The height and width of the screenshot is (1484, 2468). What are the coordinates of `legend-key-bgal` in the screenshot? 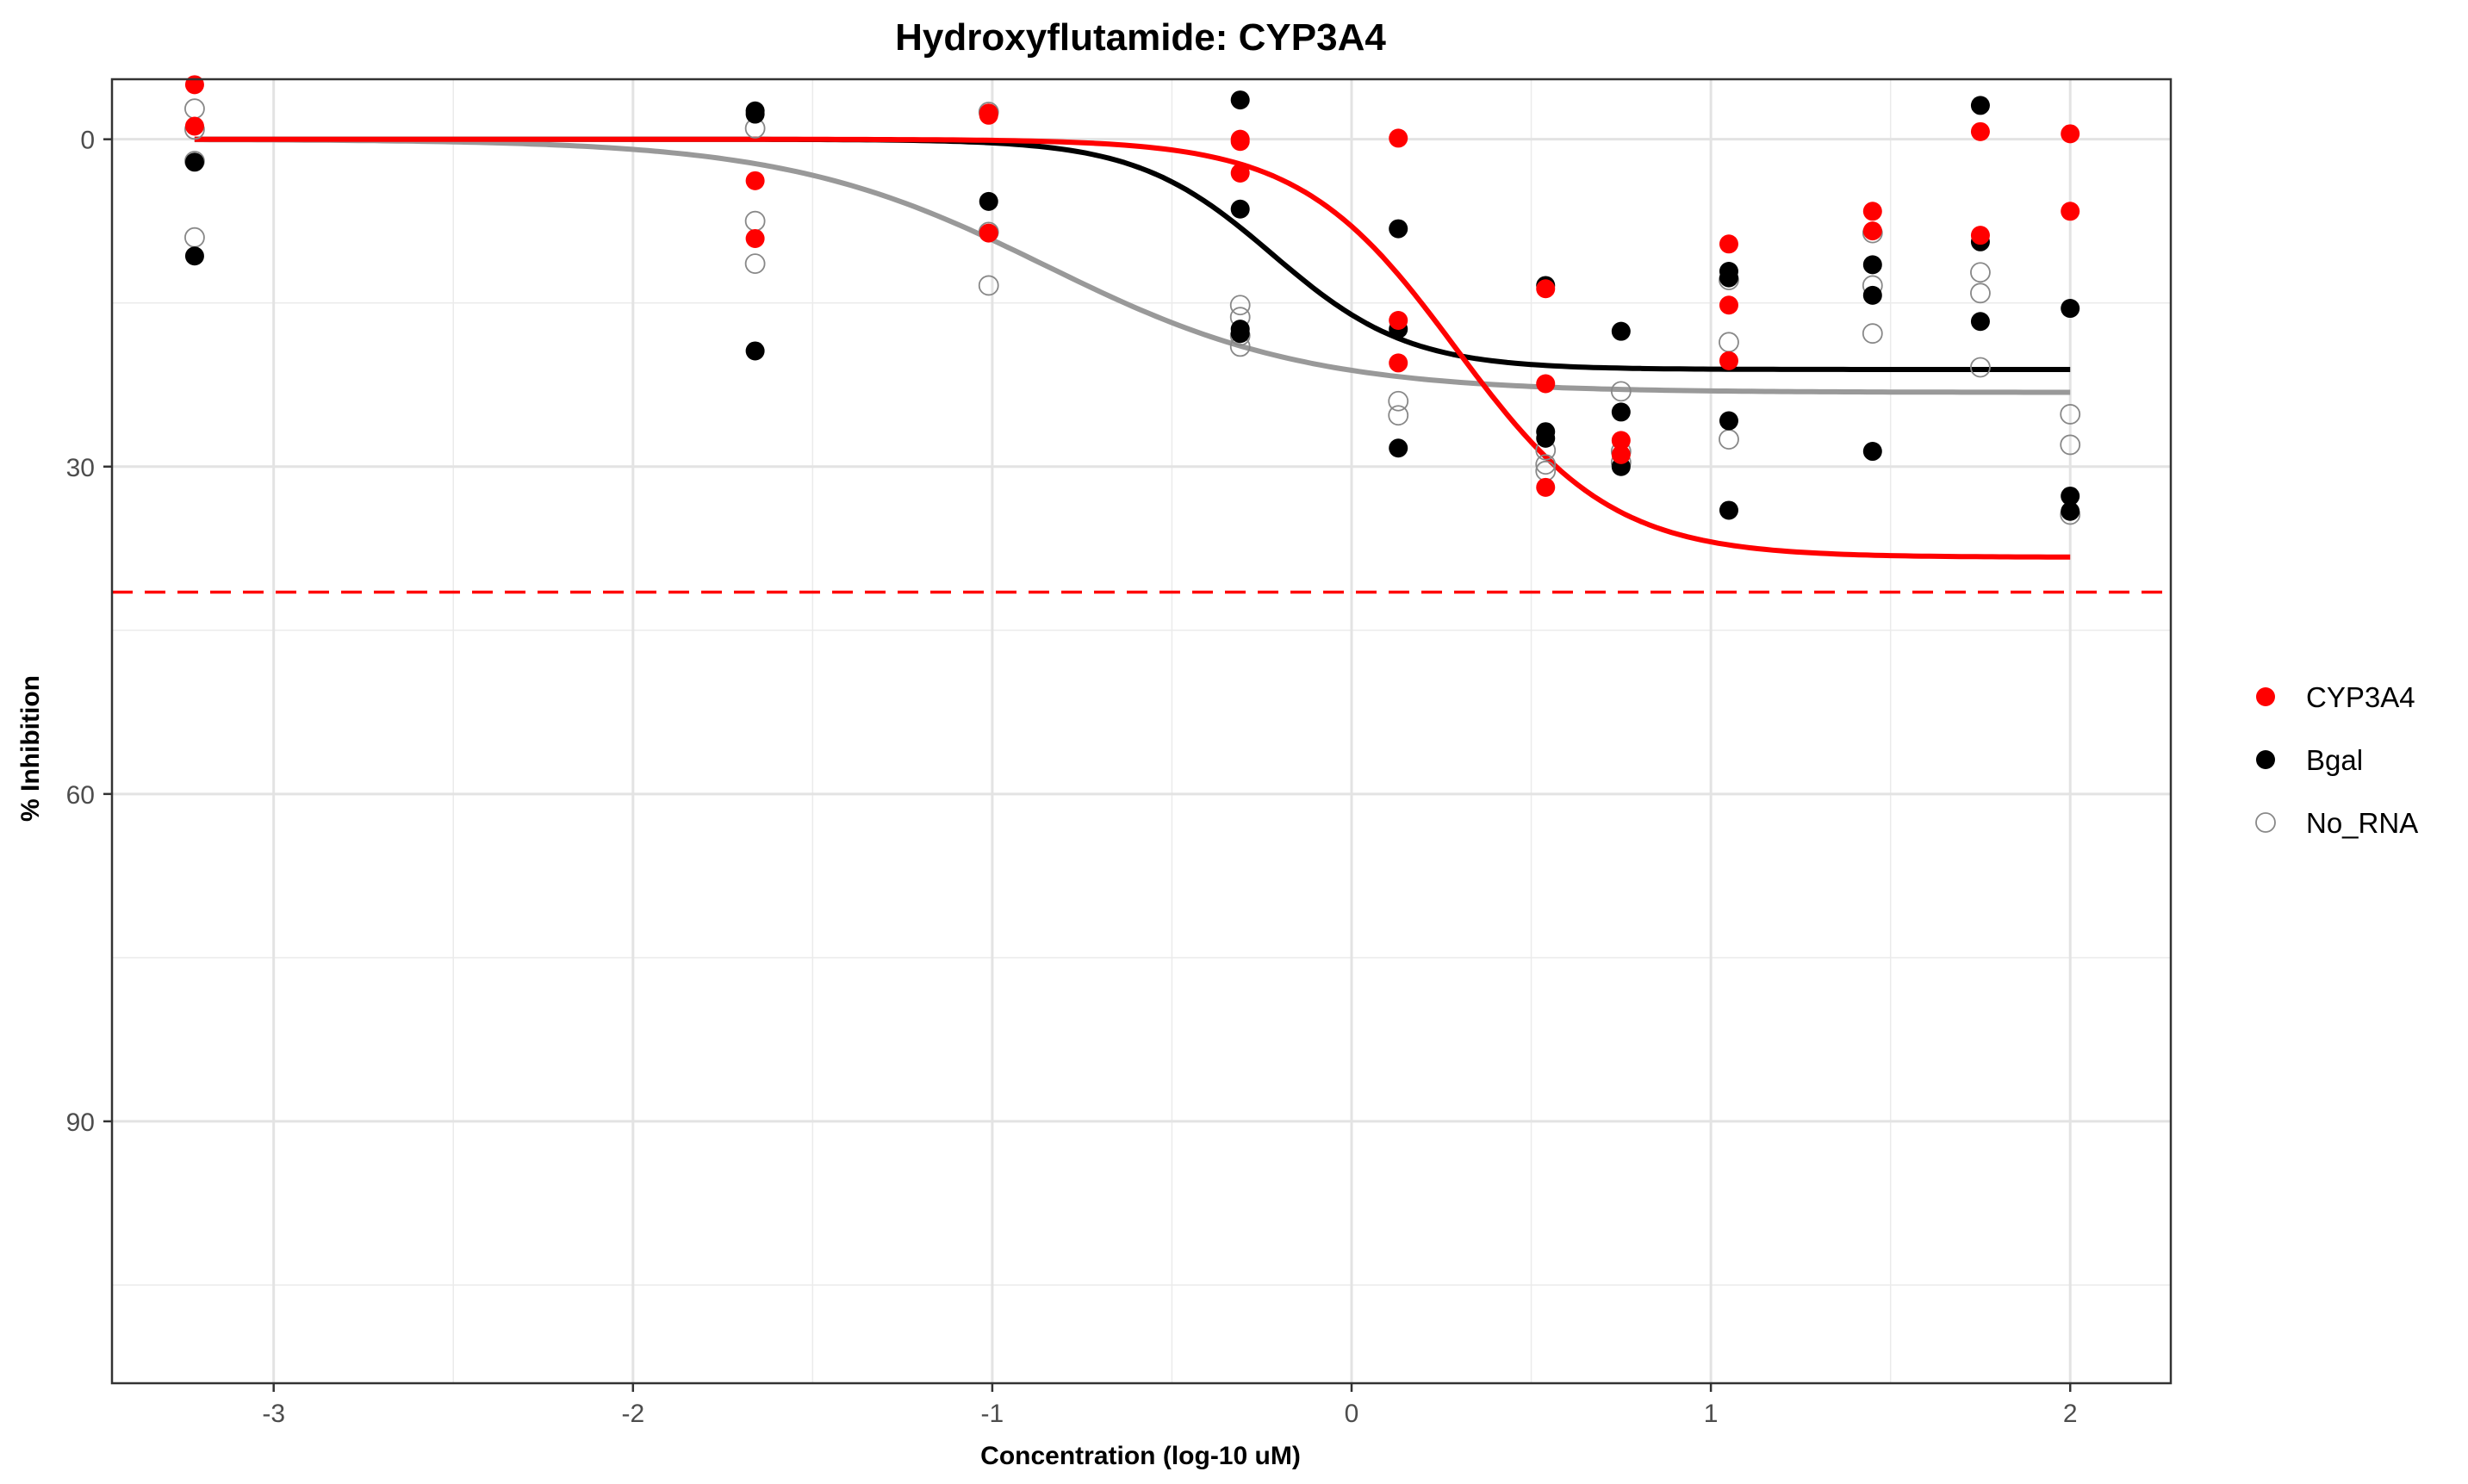 It's located at (2265, 759).